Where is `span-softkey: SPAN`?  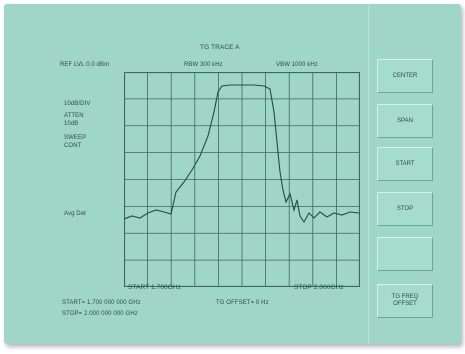 span-softkey: SPAN is located at coordinates (405, 121).